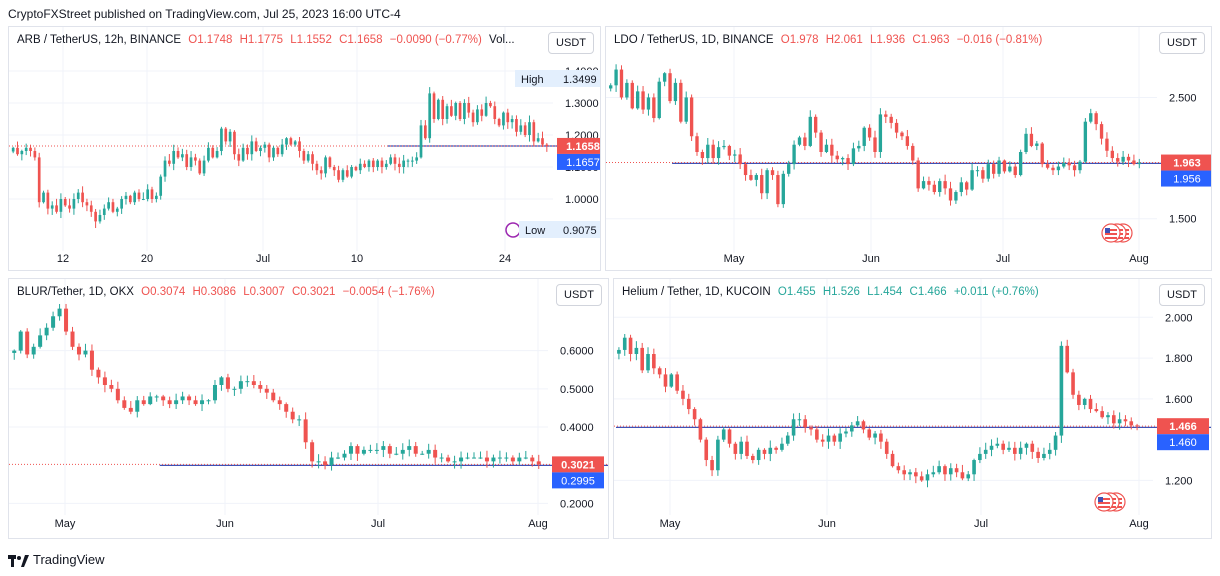  Describe the element at coordinates (580, 231) in the screenshot. I see `low-marker-value: 0.9075` at that location.